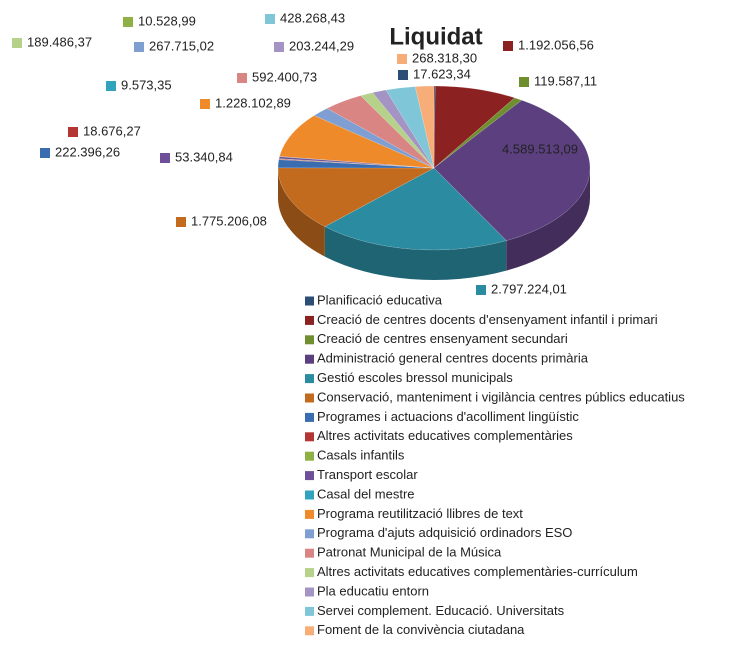 Image resolution: width=744 pixels, height=647 pixels. What do you see at coordinates (204, 156) in the screenshot?
I see `data-label: 53.340,84` at bounding box center [204, 156].